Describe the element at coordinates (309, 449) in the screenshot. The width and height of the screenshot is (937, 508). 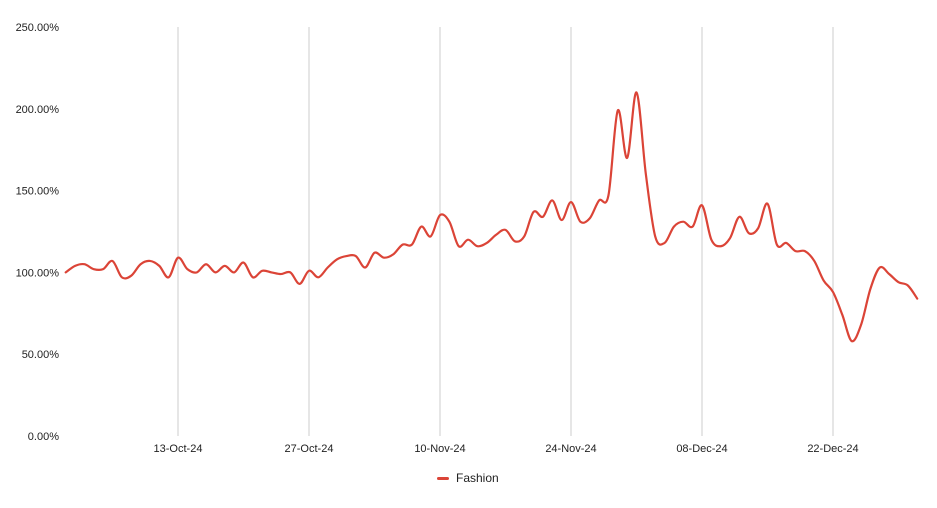
I see `x-tick-label: 27-Oct-24` at that location.